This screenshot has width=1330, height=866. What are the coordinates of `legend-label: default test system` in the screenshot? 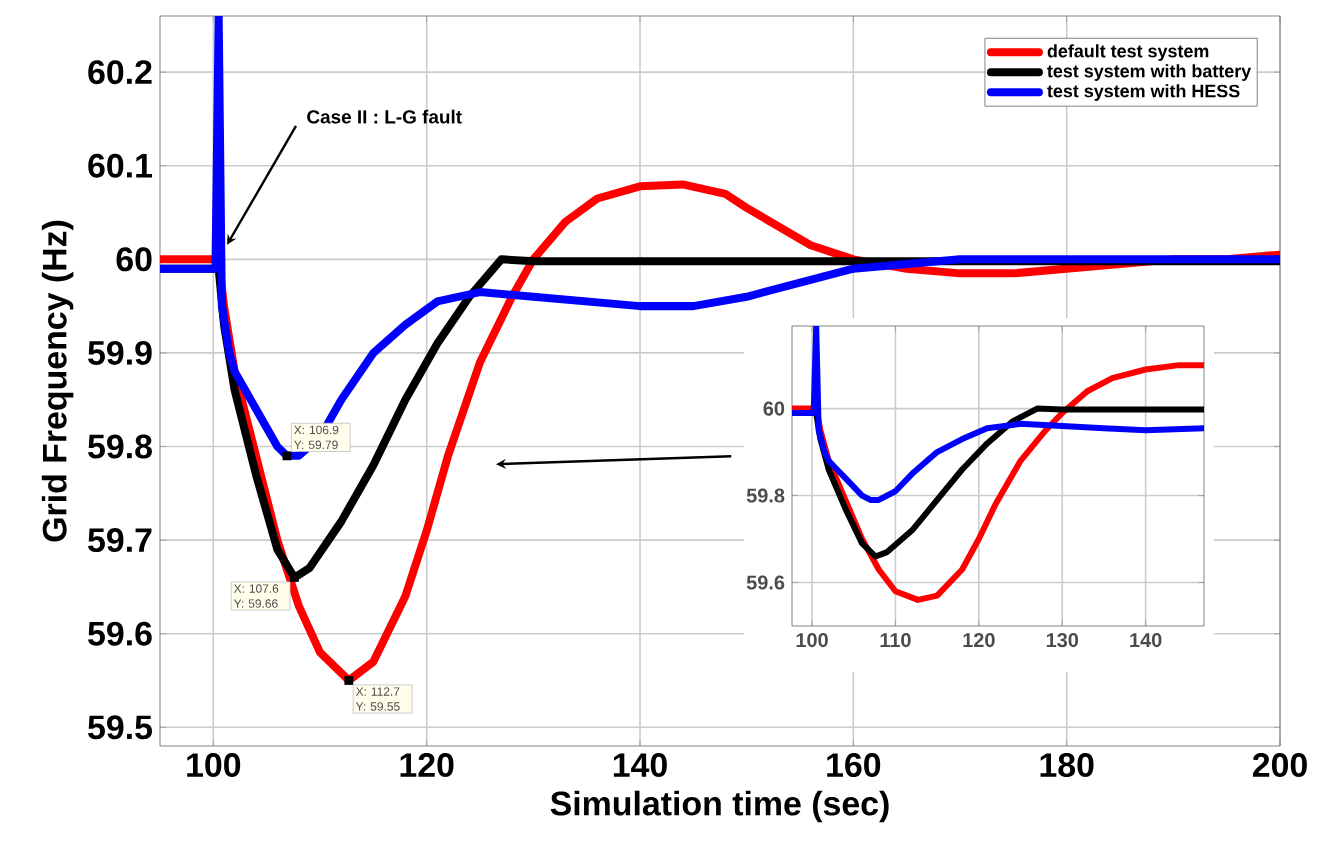 It's located at (1128, 52).